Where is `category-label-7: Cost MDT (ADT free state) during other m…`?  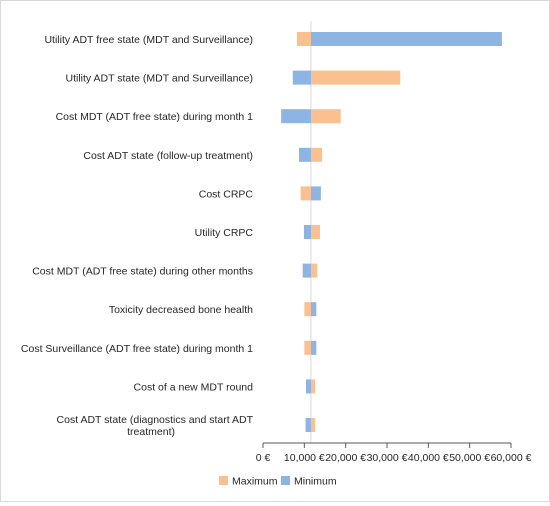 category-label-7: Cost MDT (ADT free state) during other m… is located at coordinates (142, 272).